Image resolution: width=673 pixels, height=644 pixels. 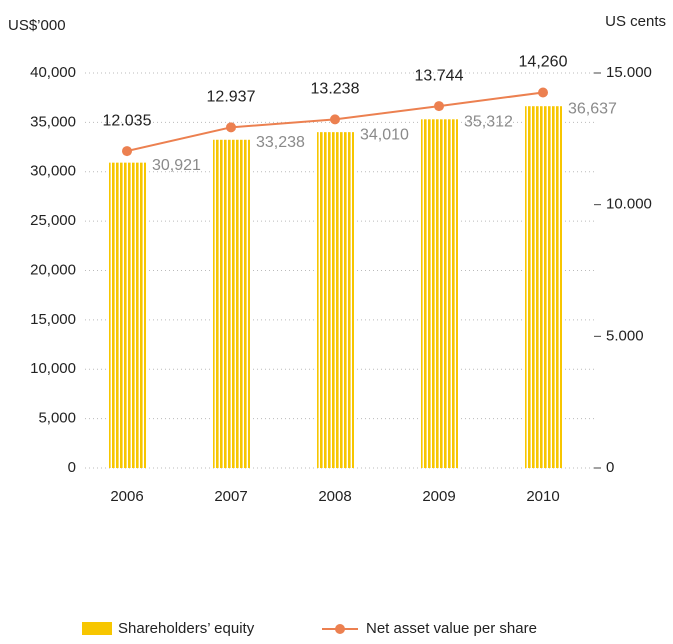 I want to click on y-tick-label: 30,000, so click(x=53, y=171).